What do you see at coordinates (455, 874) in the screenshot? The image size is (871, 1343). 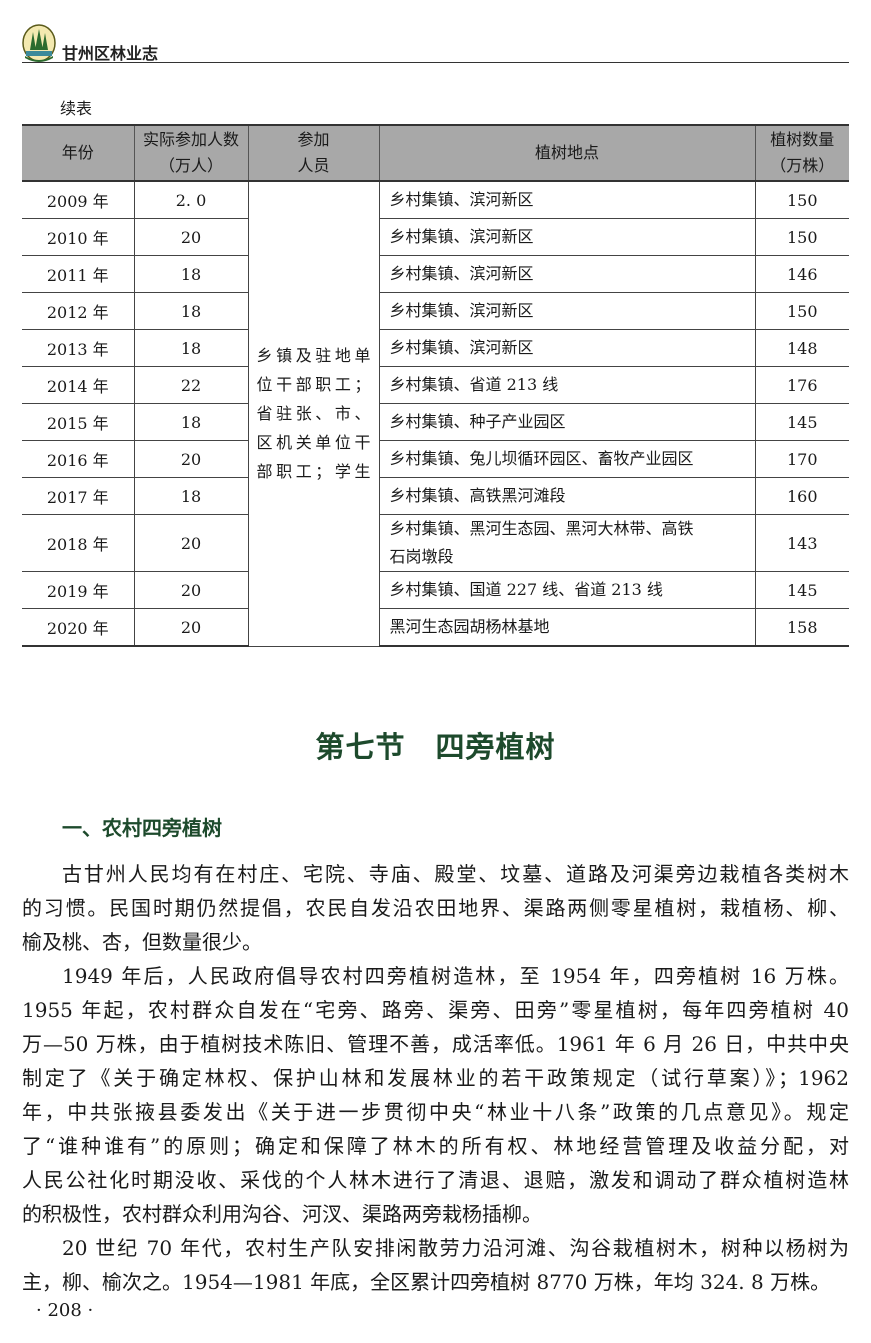 I see `text-line: 古甘州人民均有在村庄、宅院、寺庙、殿堂、坟墓、道路及河渠旁边栽植各类树木` at bounding box center [455, 874].